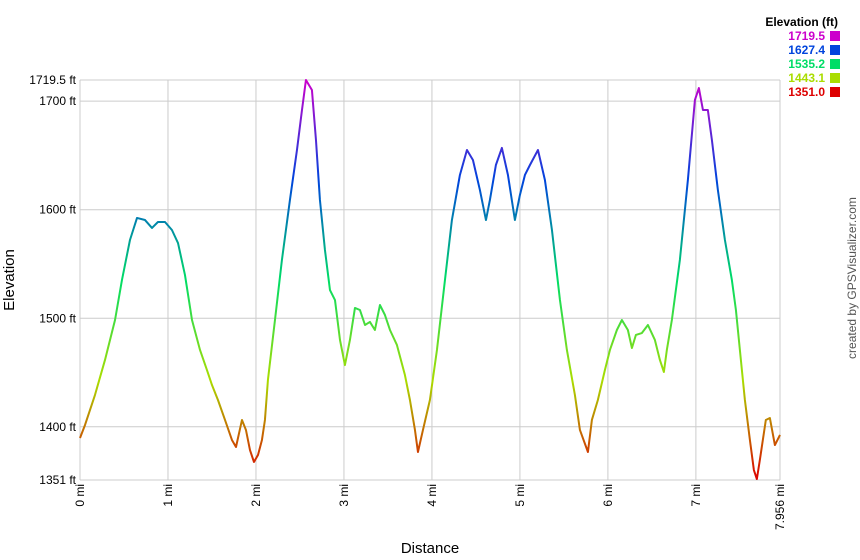 This screenshot has height=560, width=860. I want to click on x-tick-label: 7 mi, so click(696, 495).